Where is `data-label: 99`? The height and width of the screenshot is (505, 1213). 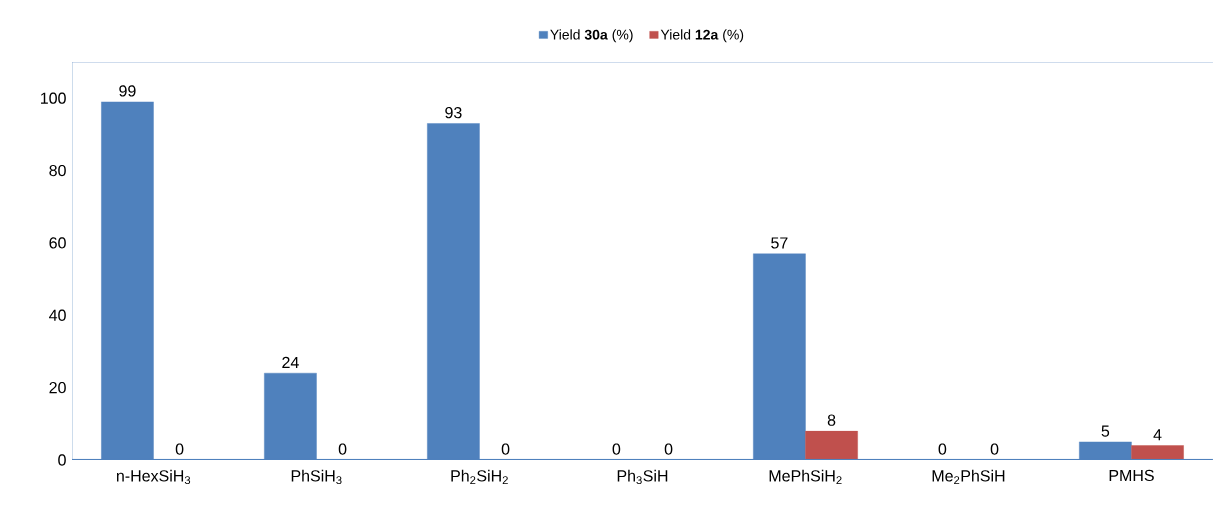 data-label: 99 is located at coordinates (127, 91).